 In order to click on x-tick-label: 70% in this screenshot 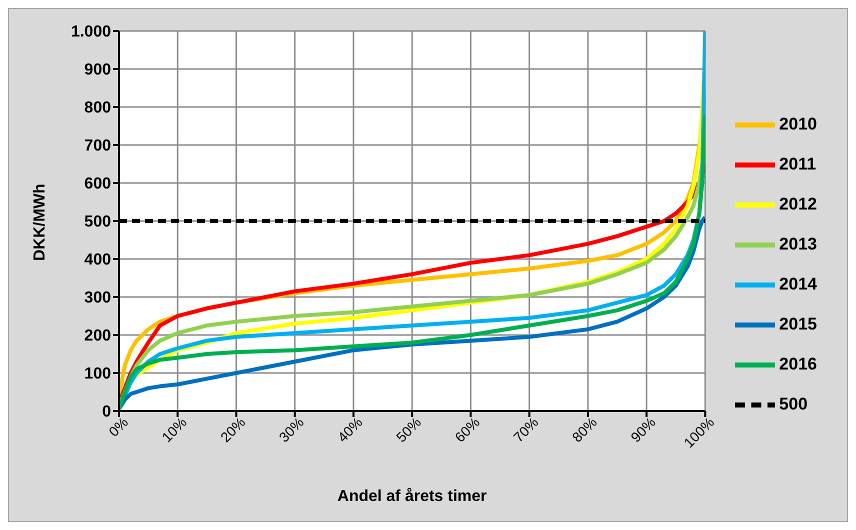, I will do `click(526, 430)`.